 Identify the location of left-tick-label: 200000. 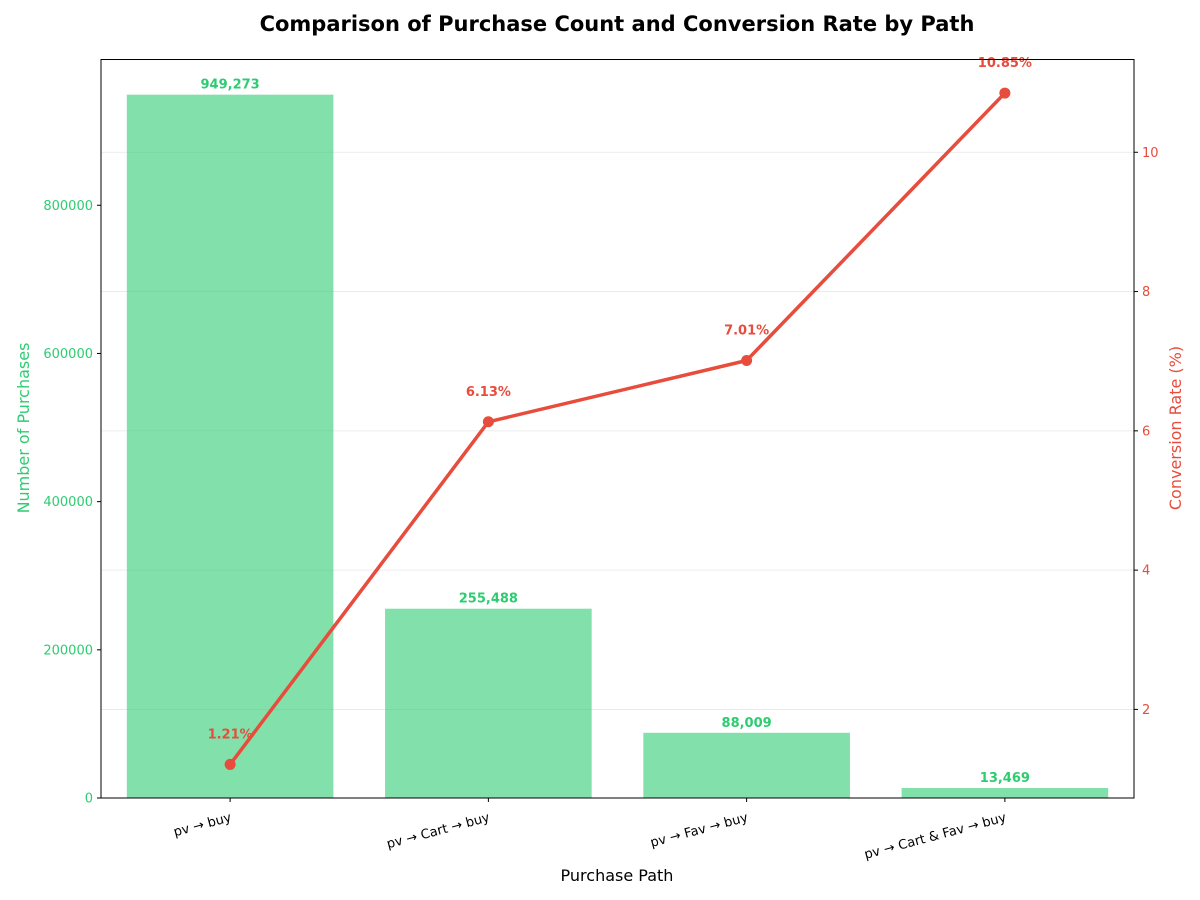
(68, 650).